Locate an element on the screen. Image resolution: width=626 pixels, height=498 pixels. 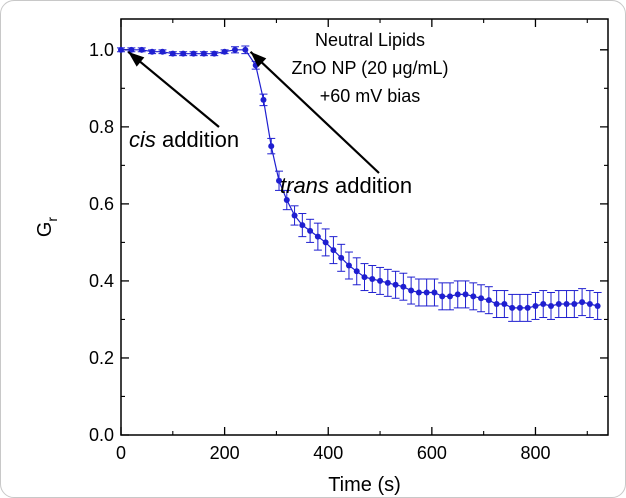
x-tick-label: 200 is located at coordinates (225, 453).